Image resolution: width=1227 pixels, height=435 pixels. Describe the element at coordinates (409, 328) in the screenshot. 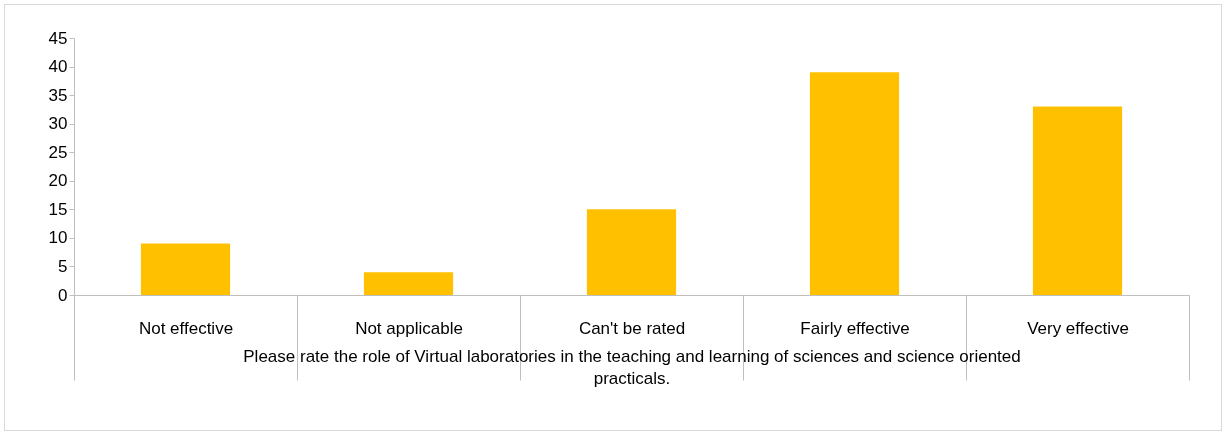

I see `x-tick-label: Not applicable` at that location.